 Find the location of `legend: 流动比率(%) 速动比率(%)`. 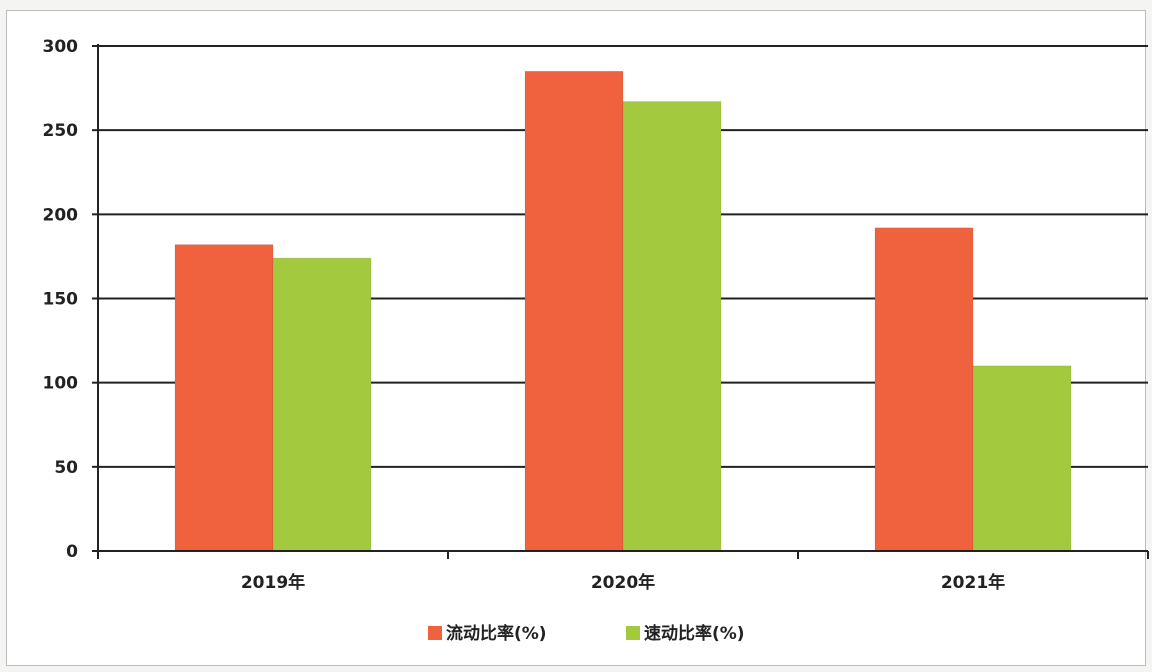

legend: 流动比率(%) 速动比率(%) is located at coordinates (586, 633).